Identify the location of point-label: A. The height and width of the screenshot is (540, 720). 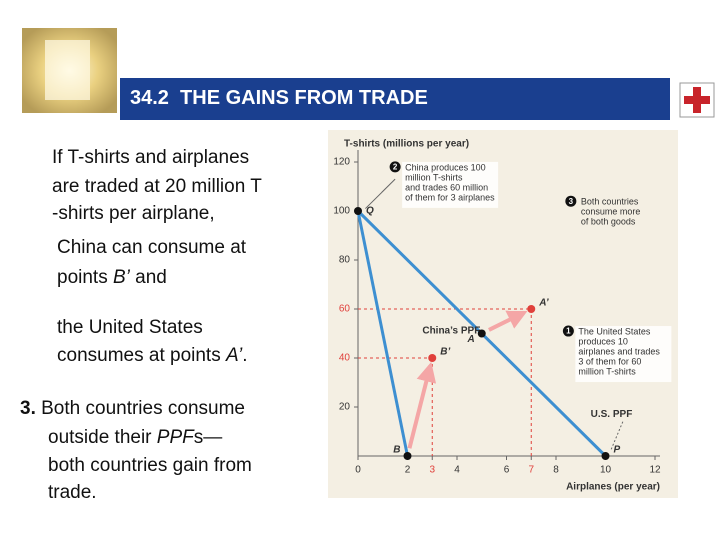
(471, 339).